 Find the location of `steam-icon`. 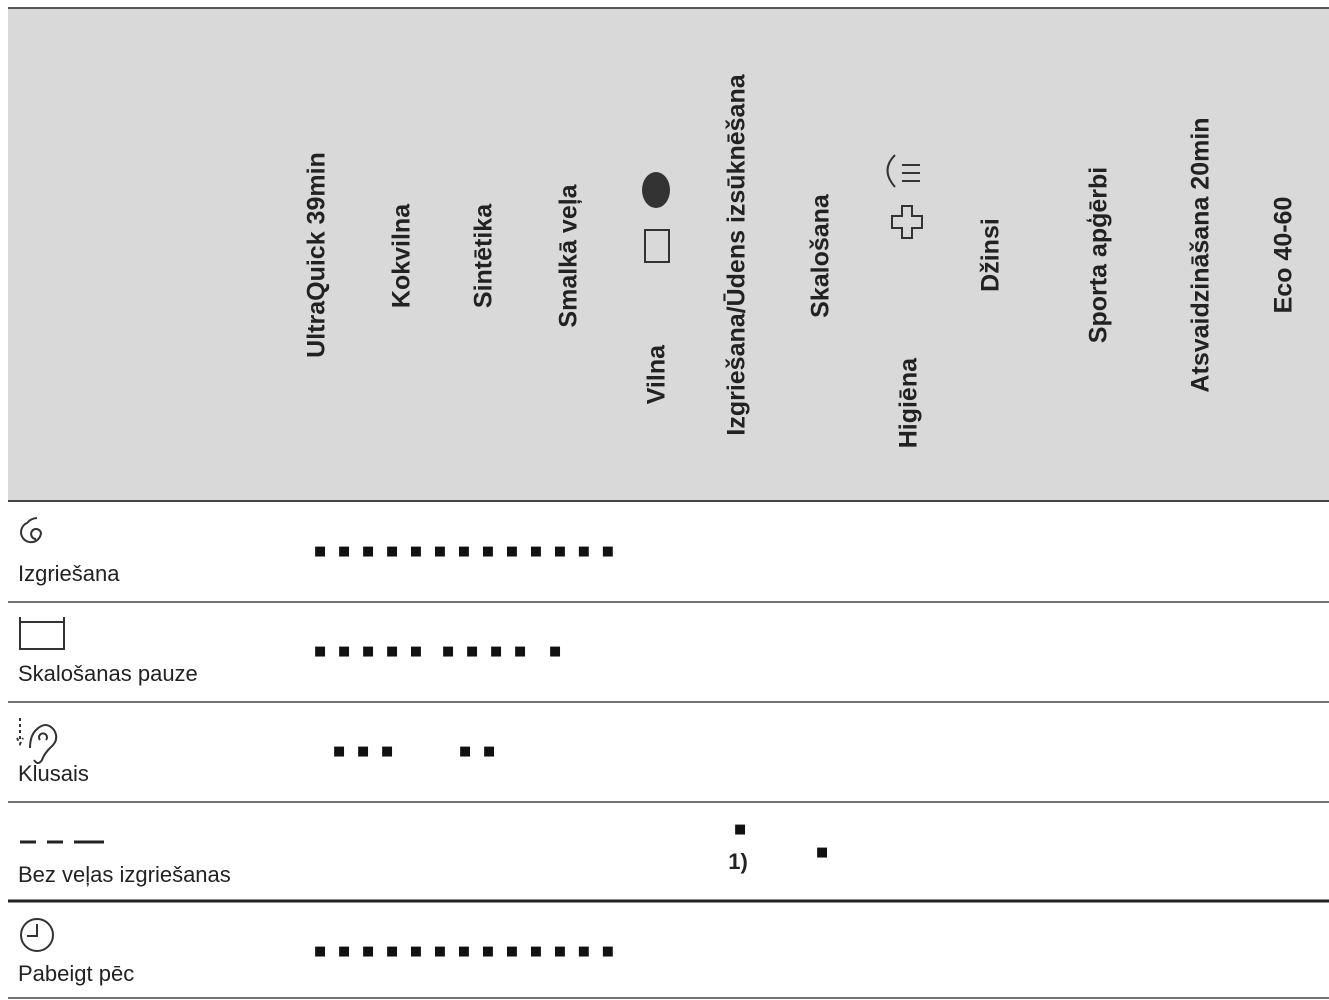

steam-icon is located at coordinates (903, 171).